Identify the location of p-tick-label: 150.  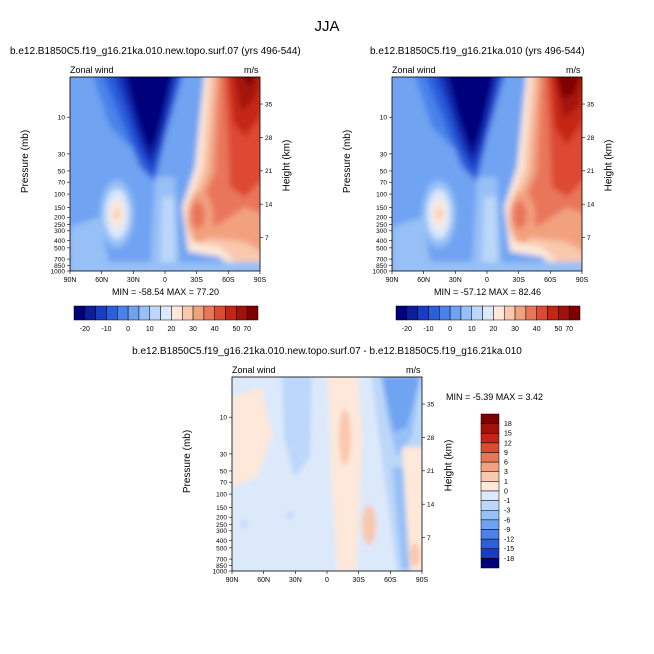
(221, 508).